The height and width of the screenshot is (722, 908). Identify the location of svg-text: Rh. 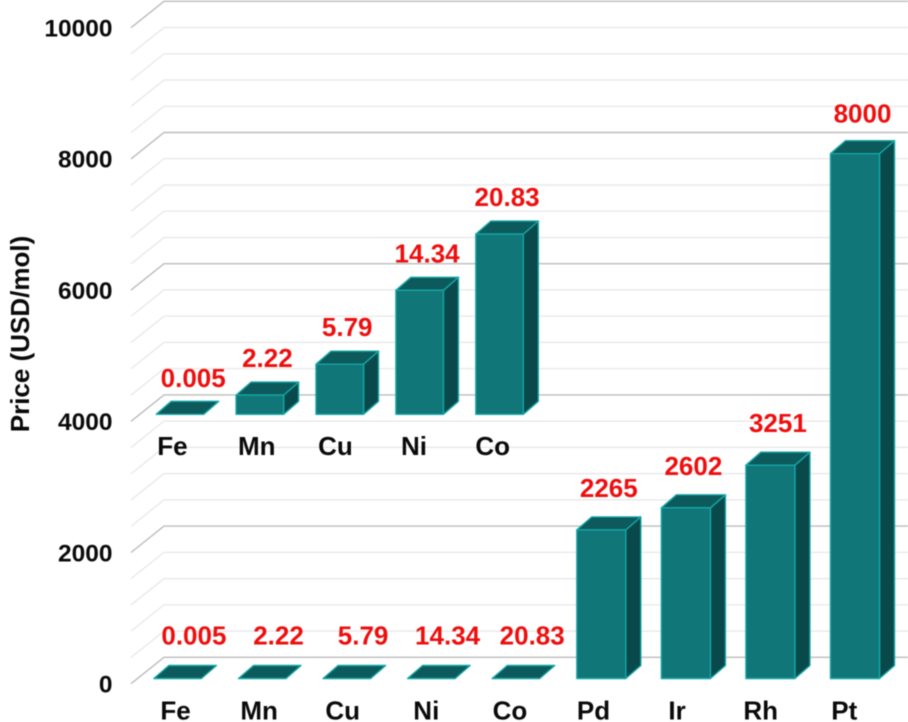
(760, 708).